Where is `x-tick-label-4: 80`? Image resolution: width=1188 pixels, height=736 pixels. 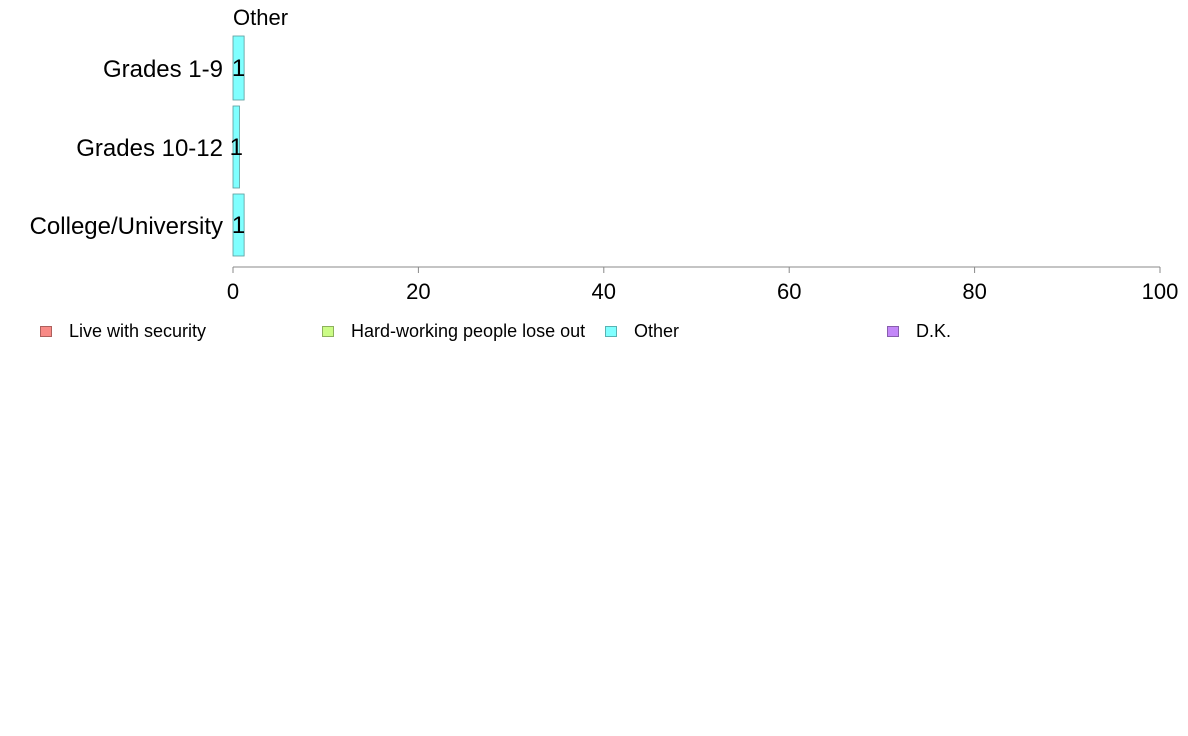
x-tick-label-4: 80 is located at coordinates (974, 291).